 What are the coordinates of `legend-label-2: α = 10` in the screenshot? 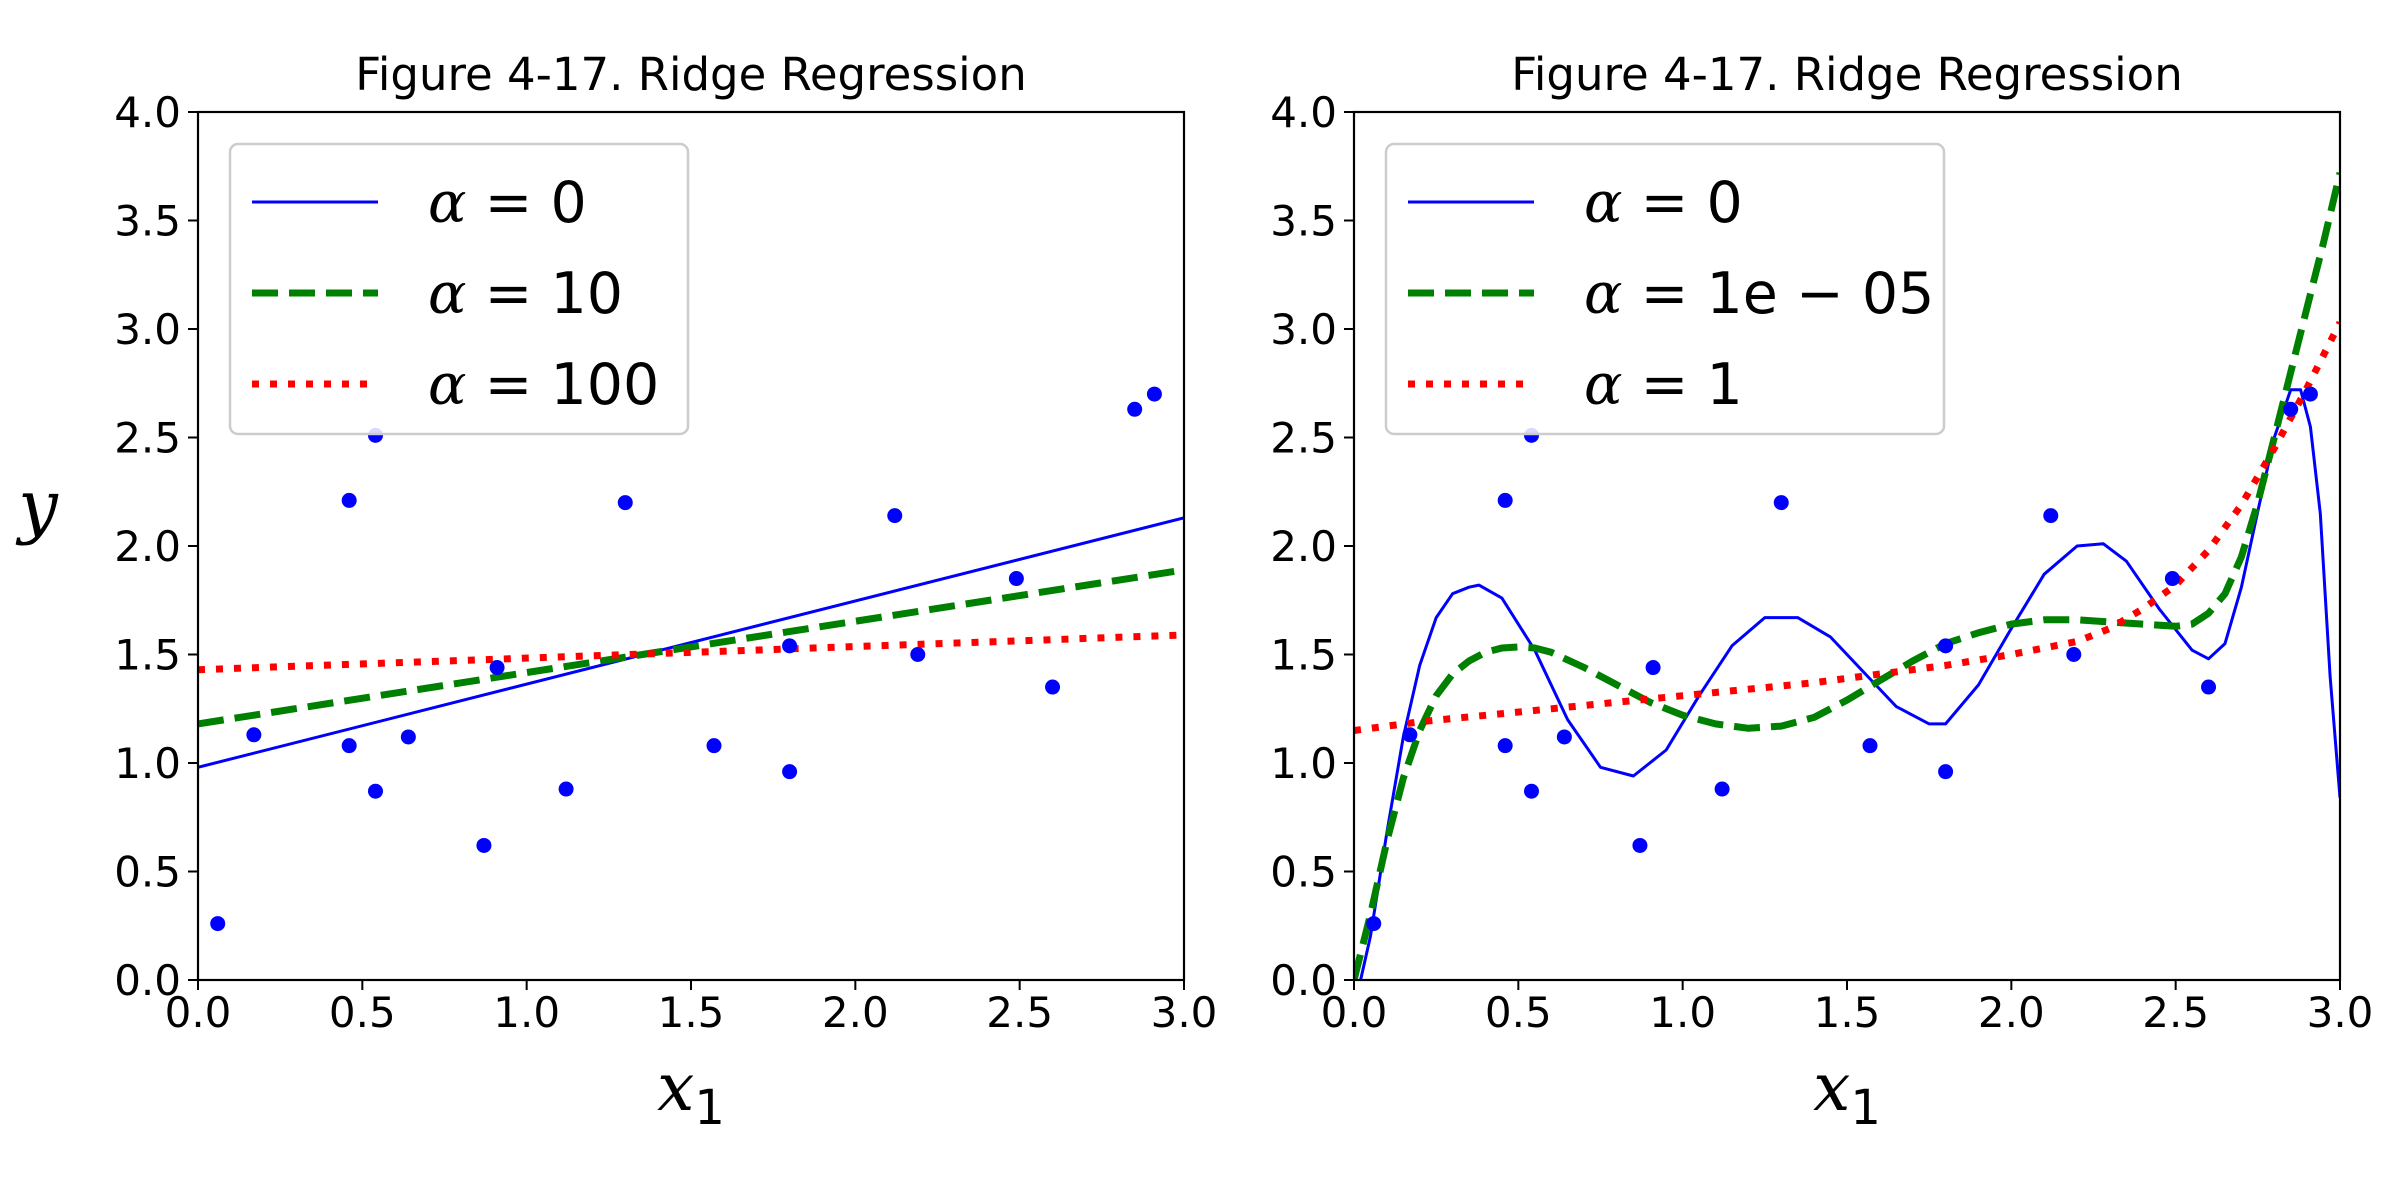 It's located at (525, 294).